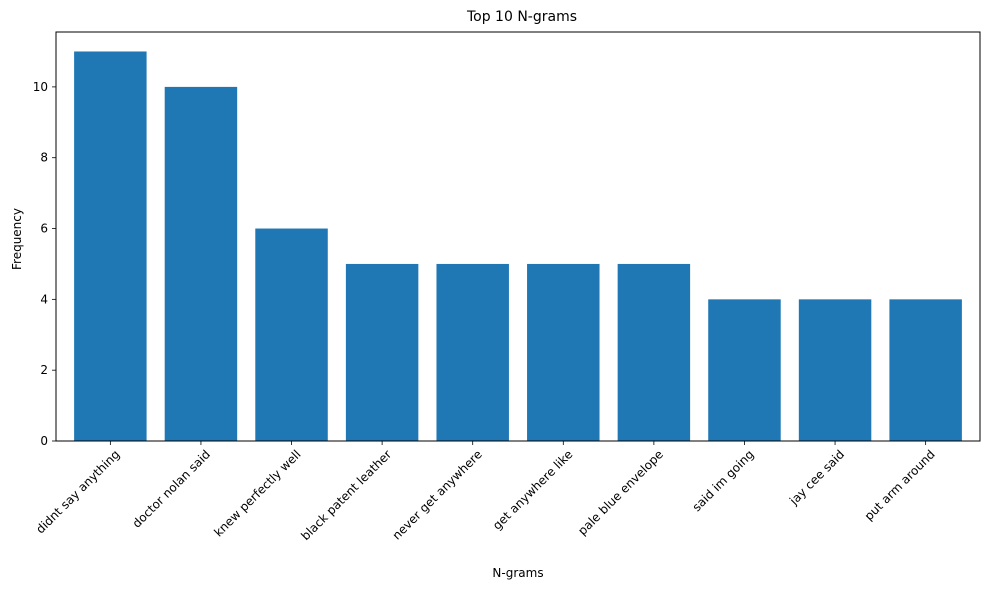  Describe the element at coordinates (521, 17) in the screenshot. I see `chart-title: Top 10 N-grams` at that location.